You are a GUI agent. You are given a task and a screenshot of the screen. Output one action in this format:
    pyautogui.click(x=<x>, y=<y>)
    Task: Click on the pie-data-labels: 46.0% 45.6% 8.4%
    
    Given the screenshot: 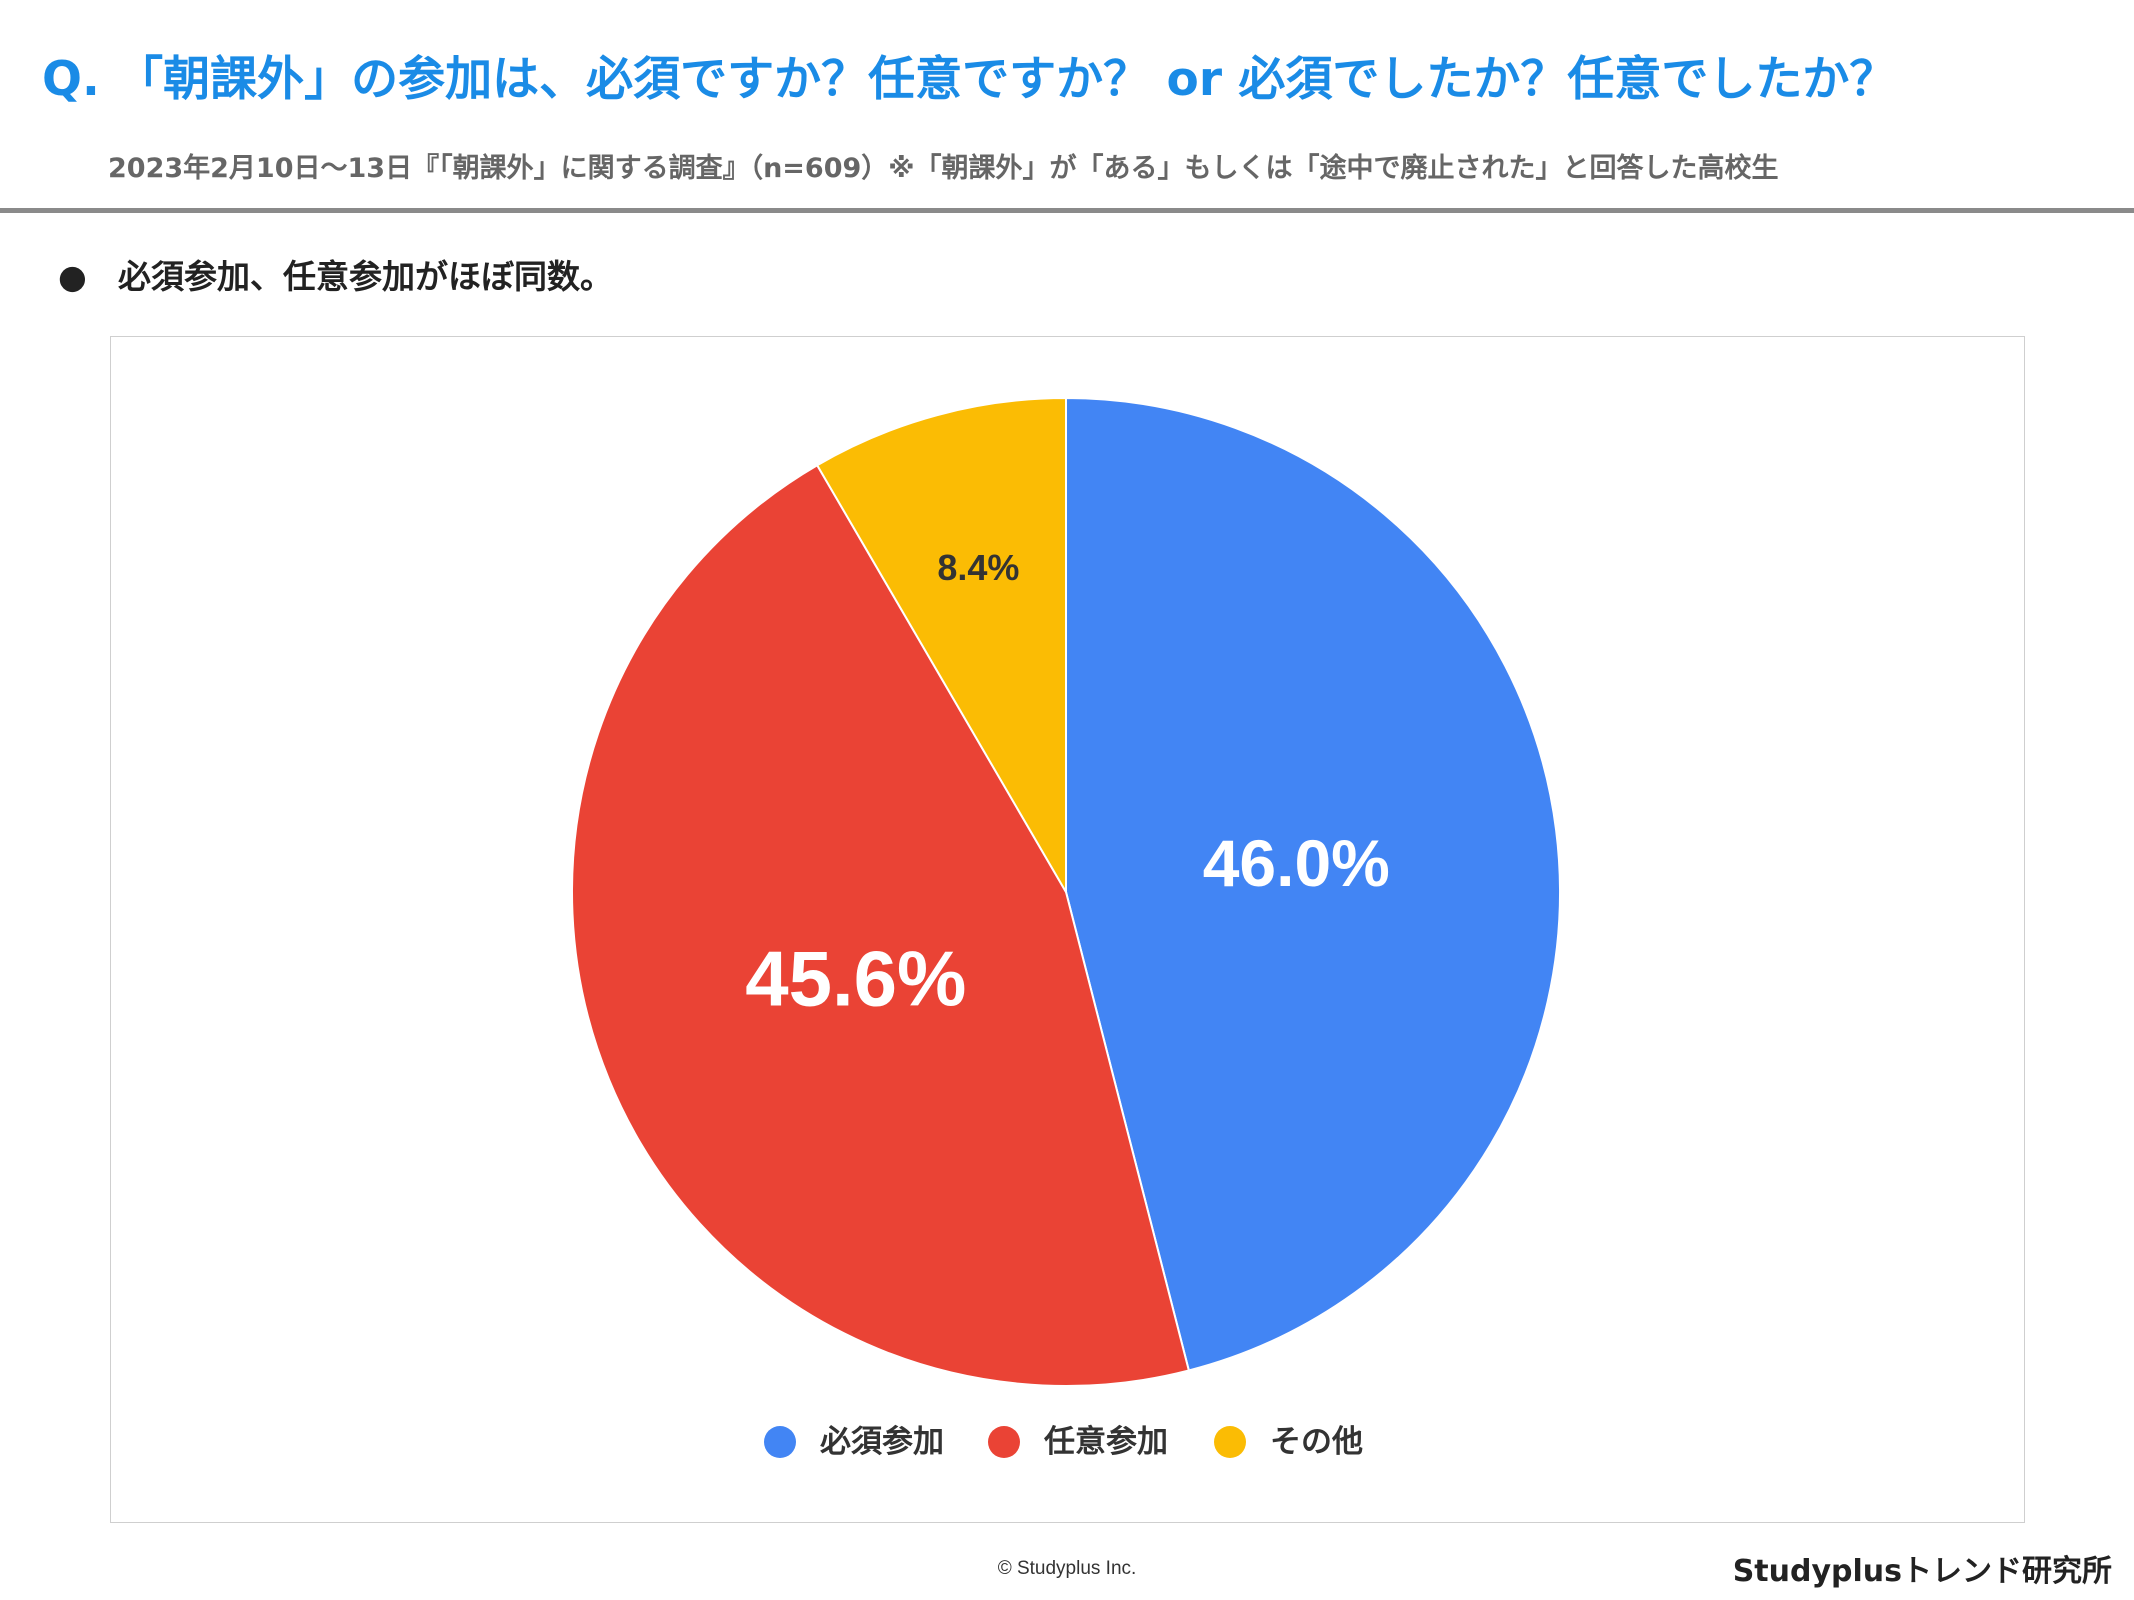 What is the action you would take?
    pyautogui.click(x=1067, y=784)
    